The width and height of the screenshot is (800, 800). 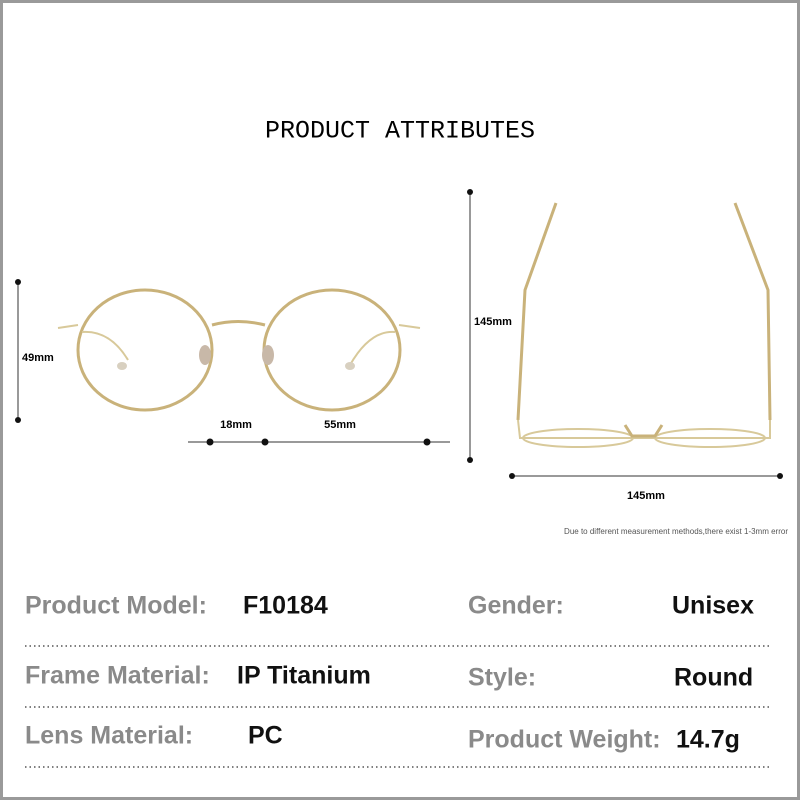 I want to click on front-view, so click(x=239, y=350).